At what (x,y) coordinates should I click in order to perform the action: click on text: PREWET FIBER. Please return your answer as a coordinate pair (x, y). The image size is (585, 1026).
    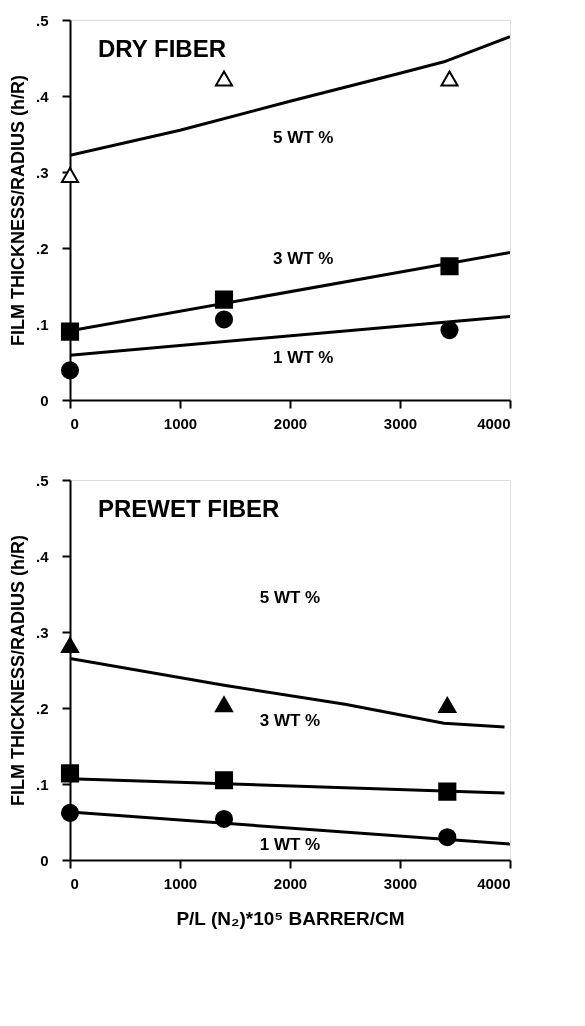
    Looking at the image, I should click on (189, 508).